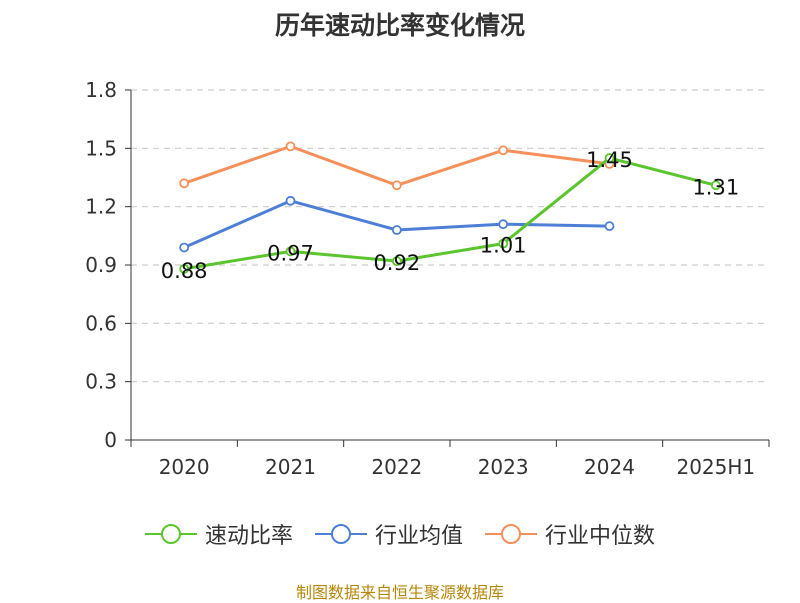  What do you see at coordinates (340, 534) in the screenshot?
I see `legend-swatch-industry-mean` at bounding box center [340, 534].